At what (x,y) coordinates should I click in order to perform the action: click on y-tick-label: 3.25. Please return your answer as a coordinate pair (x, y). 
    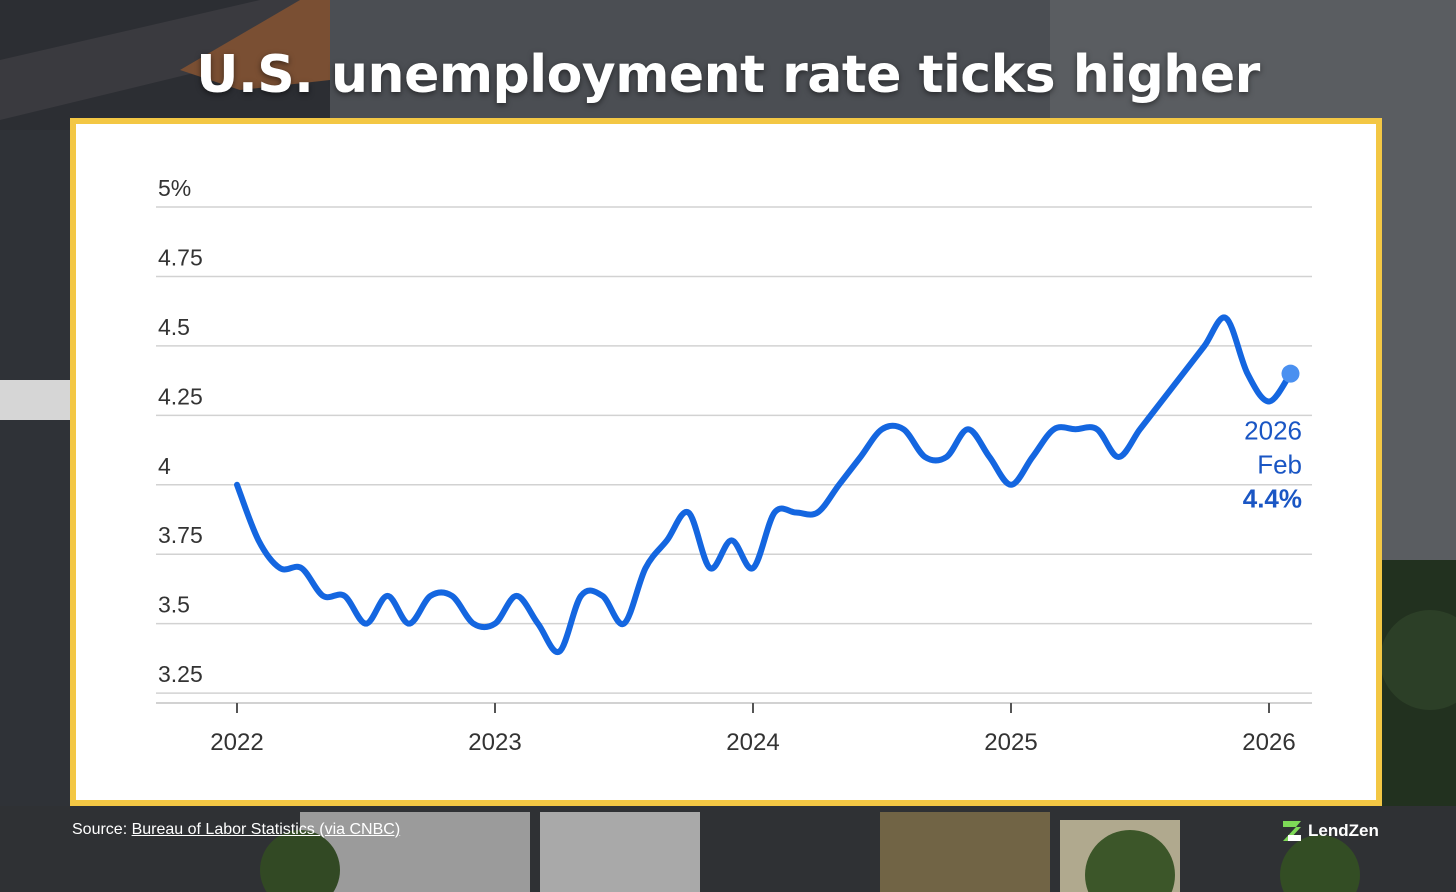
    Looking at the image, I should click on (180, 674).